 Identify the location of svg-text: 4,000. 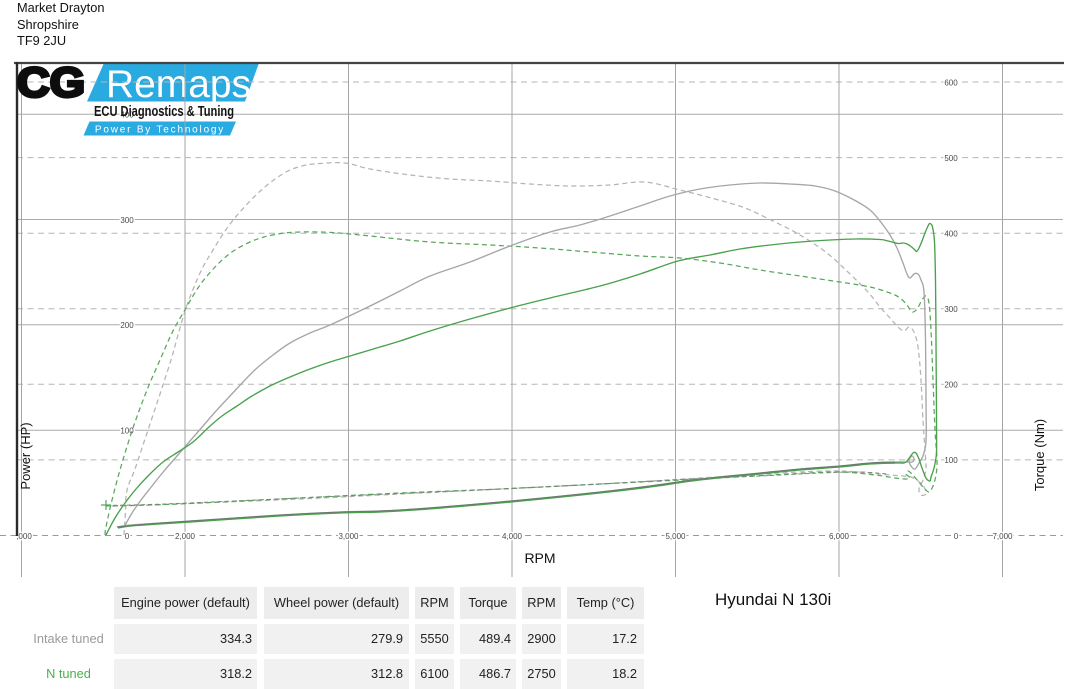
(512, 536).